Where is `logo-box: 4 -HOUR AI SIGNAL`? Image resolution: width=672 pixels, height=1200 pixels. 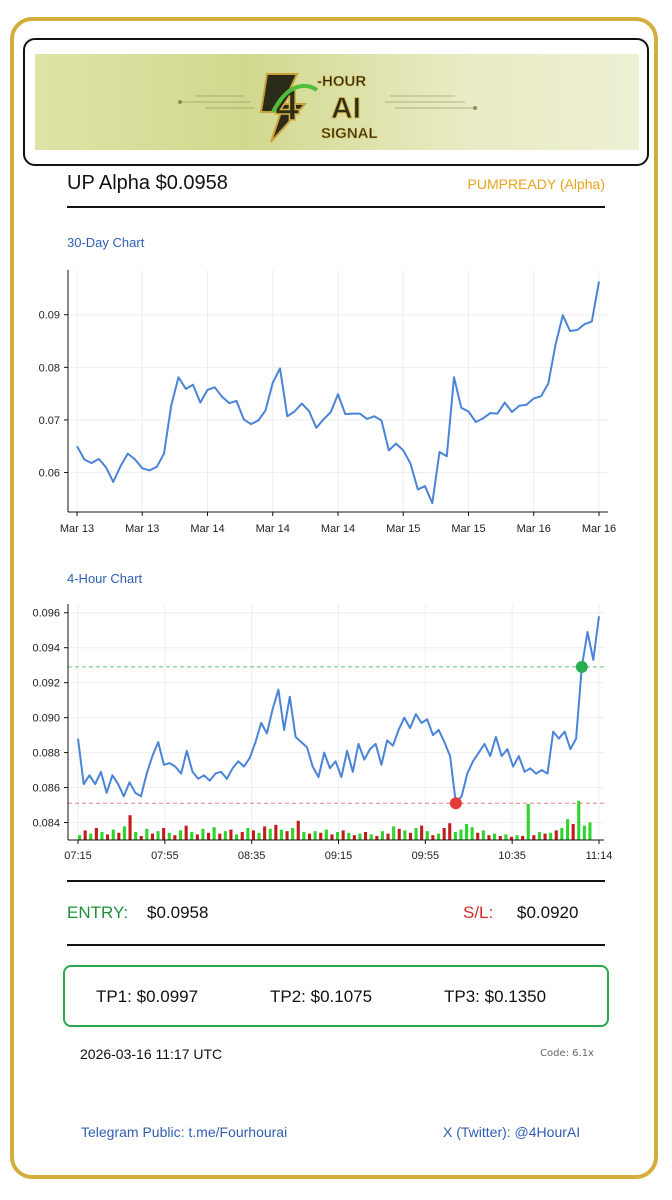
logo-box: 4 -HOUR AI SIGNAL is located at coordinates (336, 102).